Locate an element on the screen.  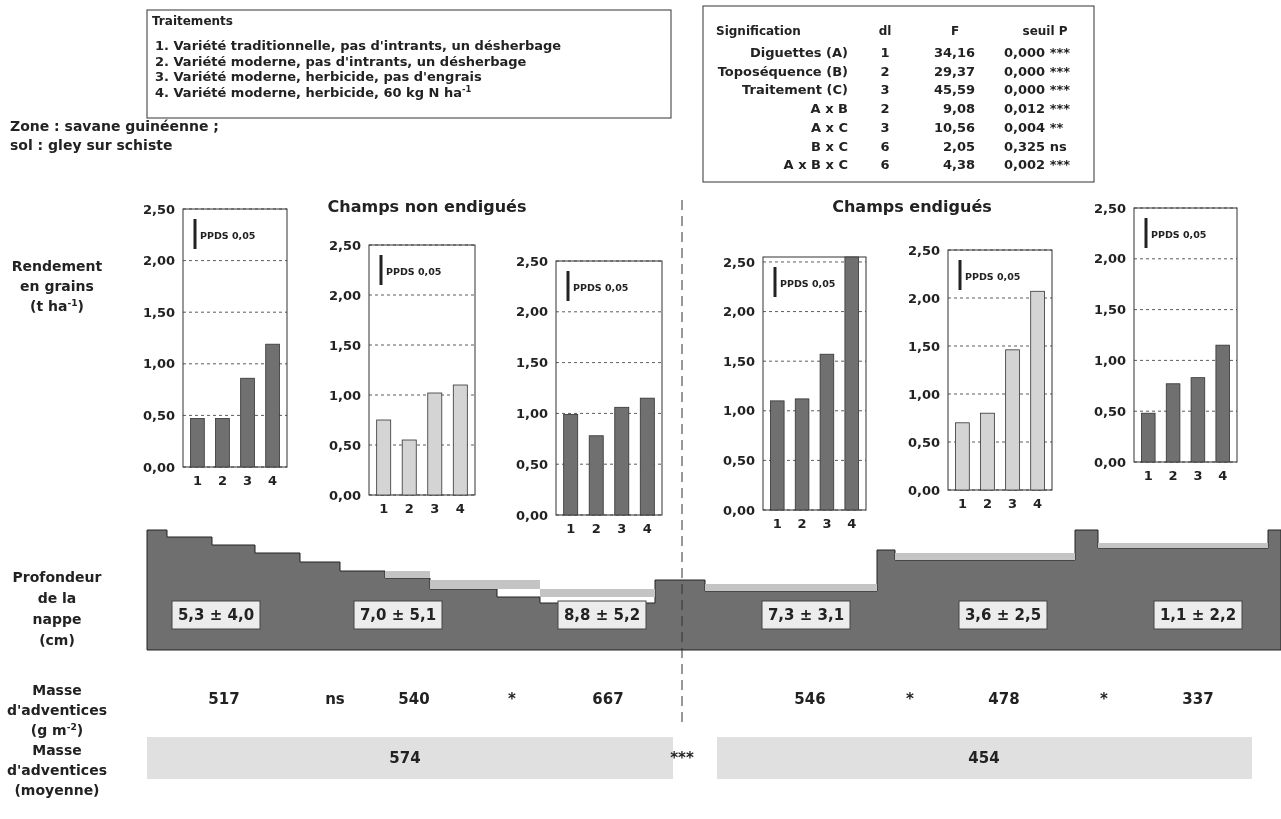
text: Masse d'adventices (moyenne) is located at coordinates (57, 770).